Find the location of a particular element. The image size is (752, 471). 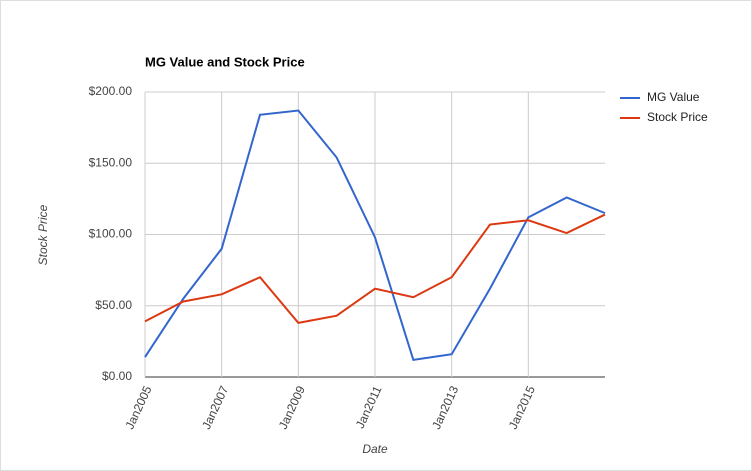

legend-label: MG Value is located at coordinates (673, 97).